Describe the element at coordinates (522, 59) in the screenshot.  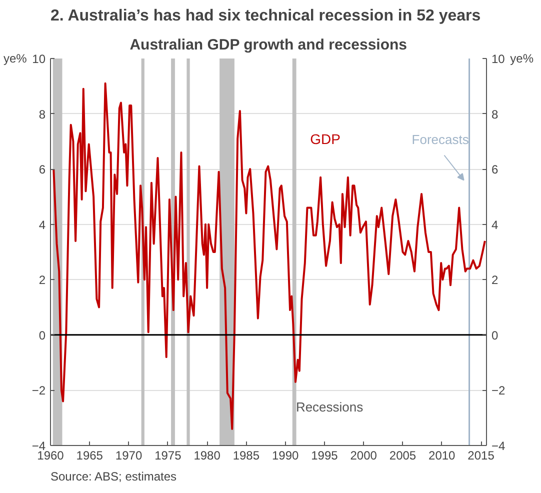
I see `y2-axis-title: ye%` at that location.